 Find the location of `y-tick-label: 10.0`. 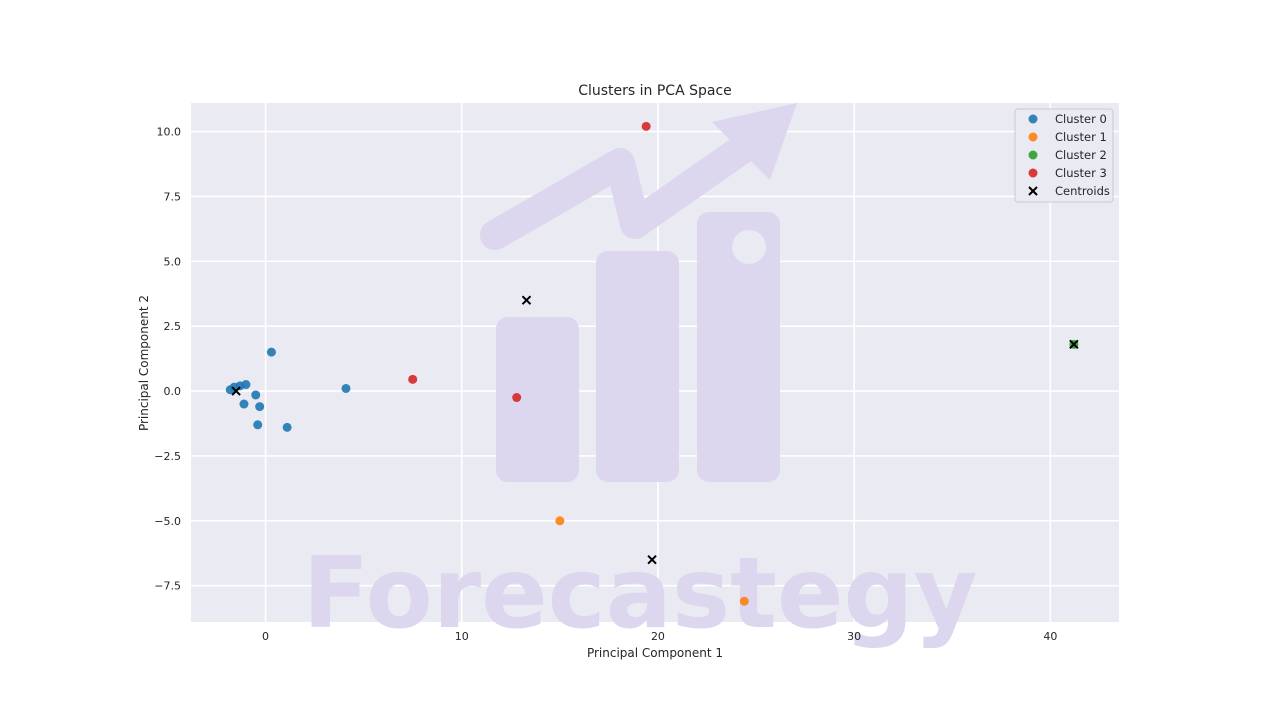

y-tick-label: 10.0 is located at coordinates (169, 132).